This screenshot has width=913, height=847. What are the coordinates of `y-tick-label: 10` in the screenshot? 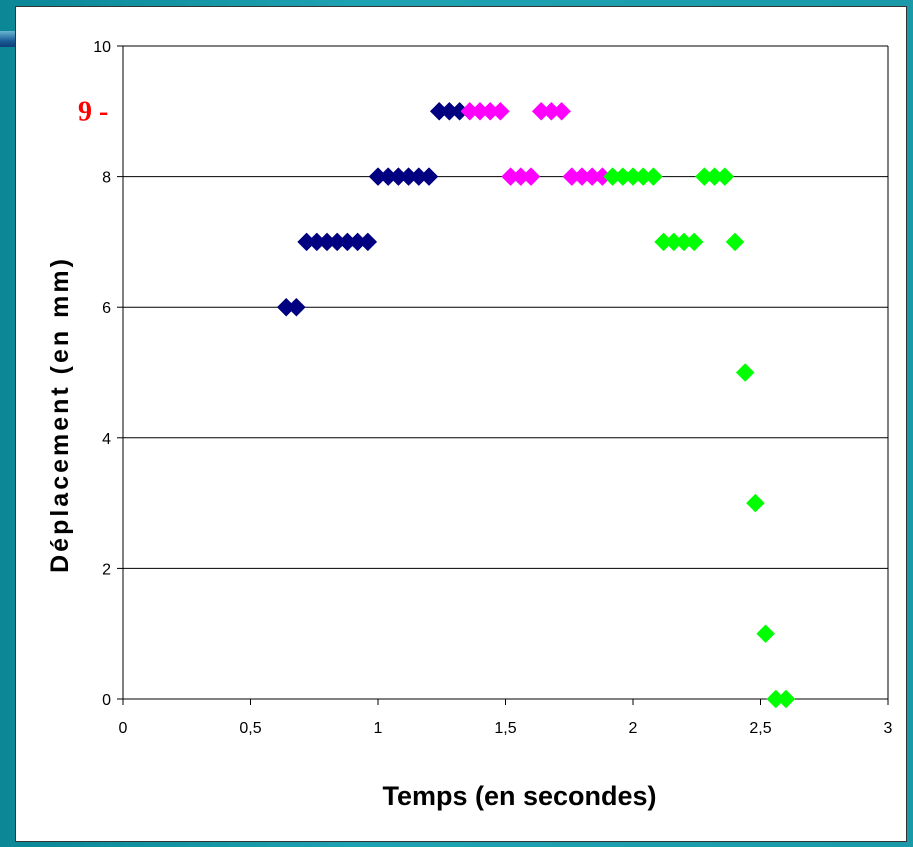 It's located at (102, 47).